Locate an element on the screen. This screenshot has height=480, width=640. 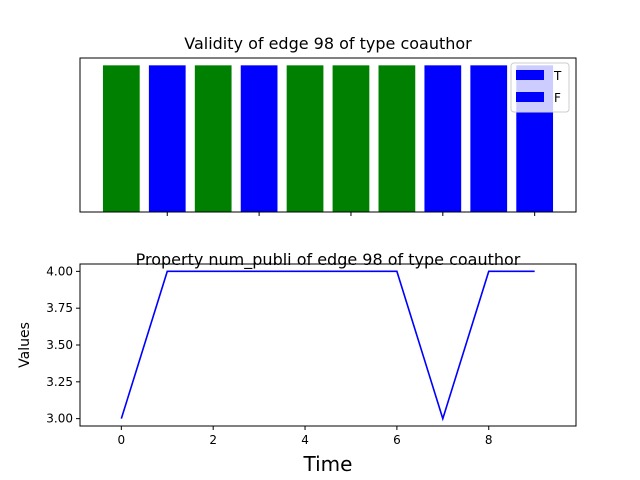
legend-label-F: F is located at coordinates (557, 98).